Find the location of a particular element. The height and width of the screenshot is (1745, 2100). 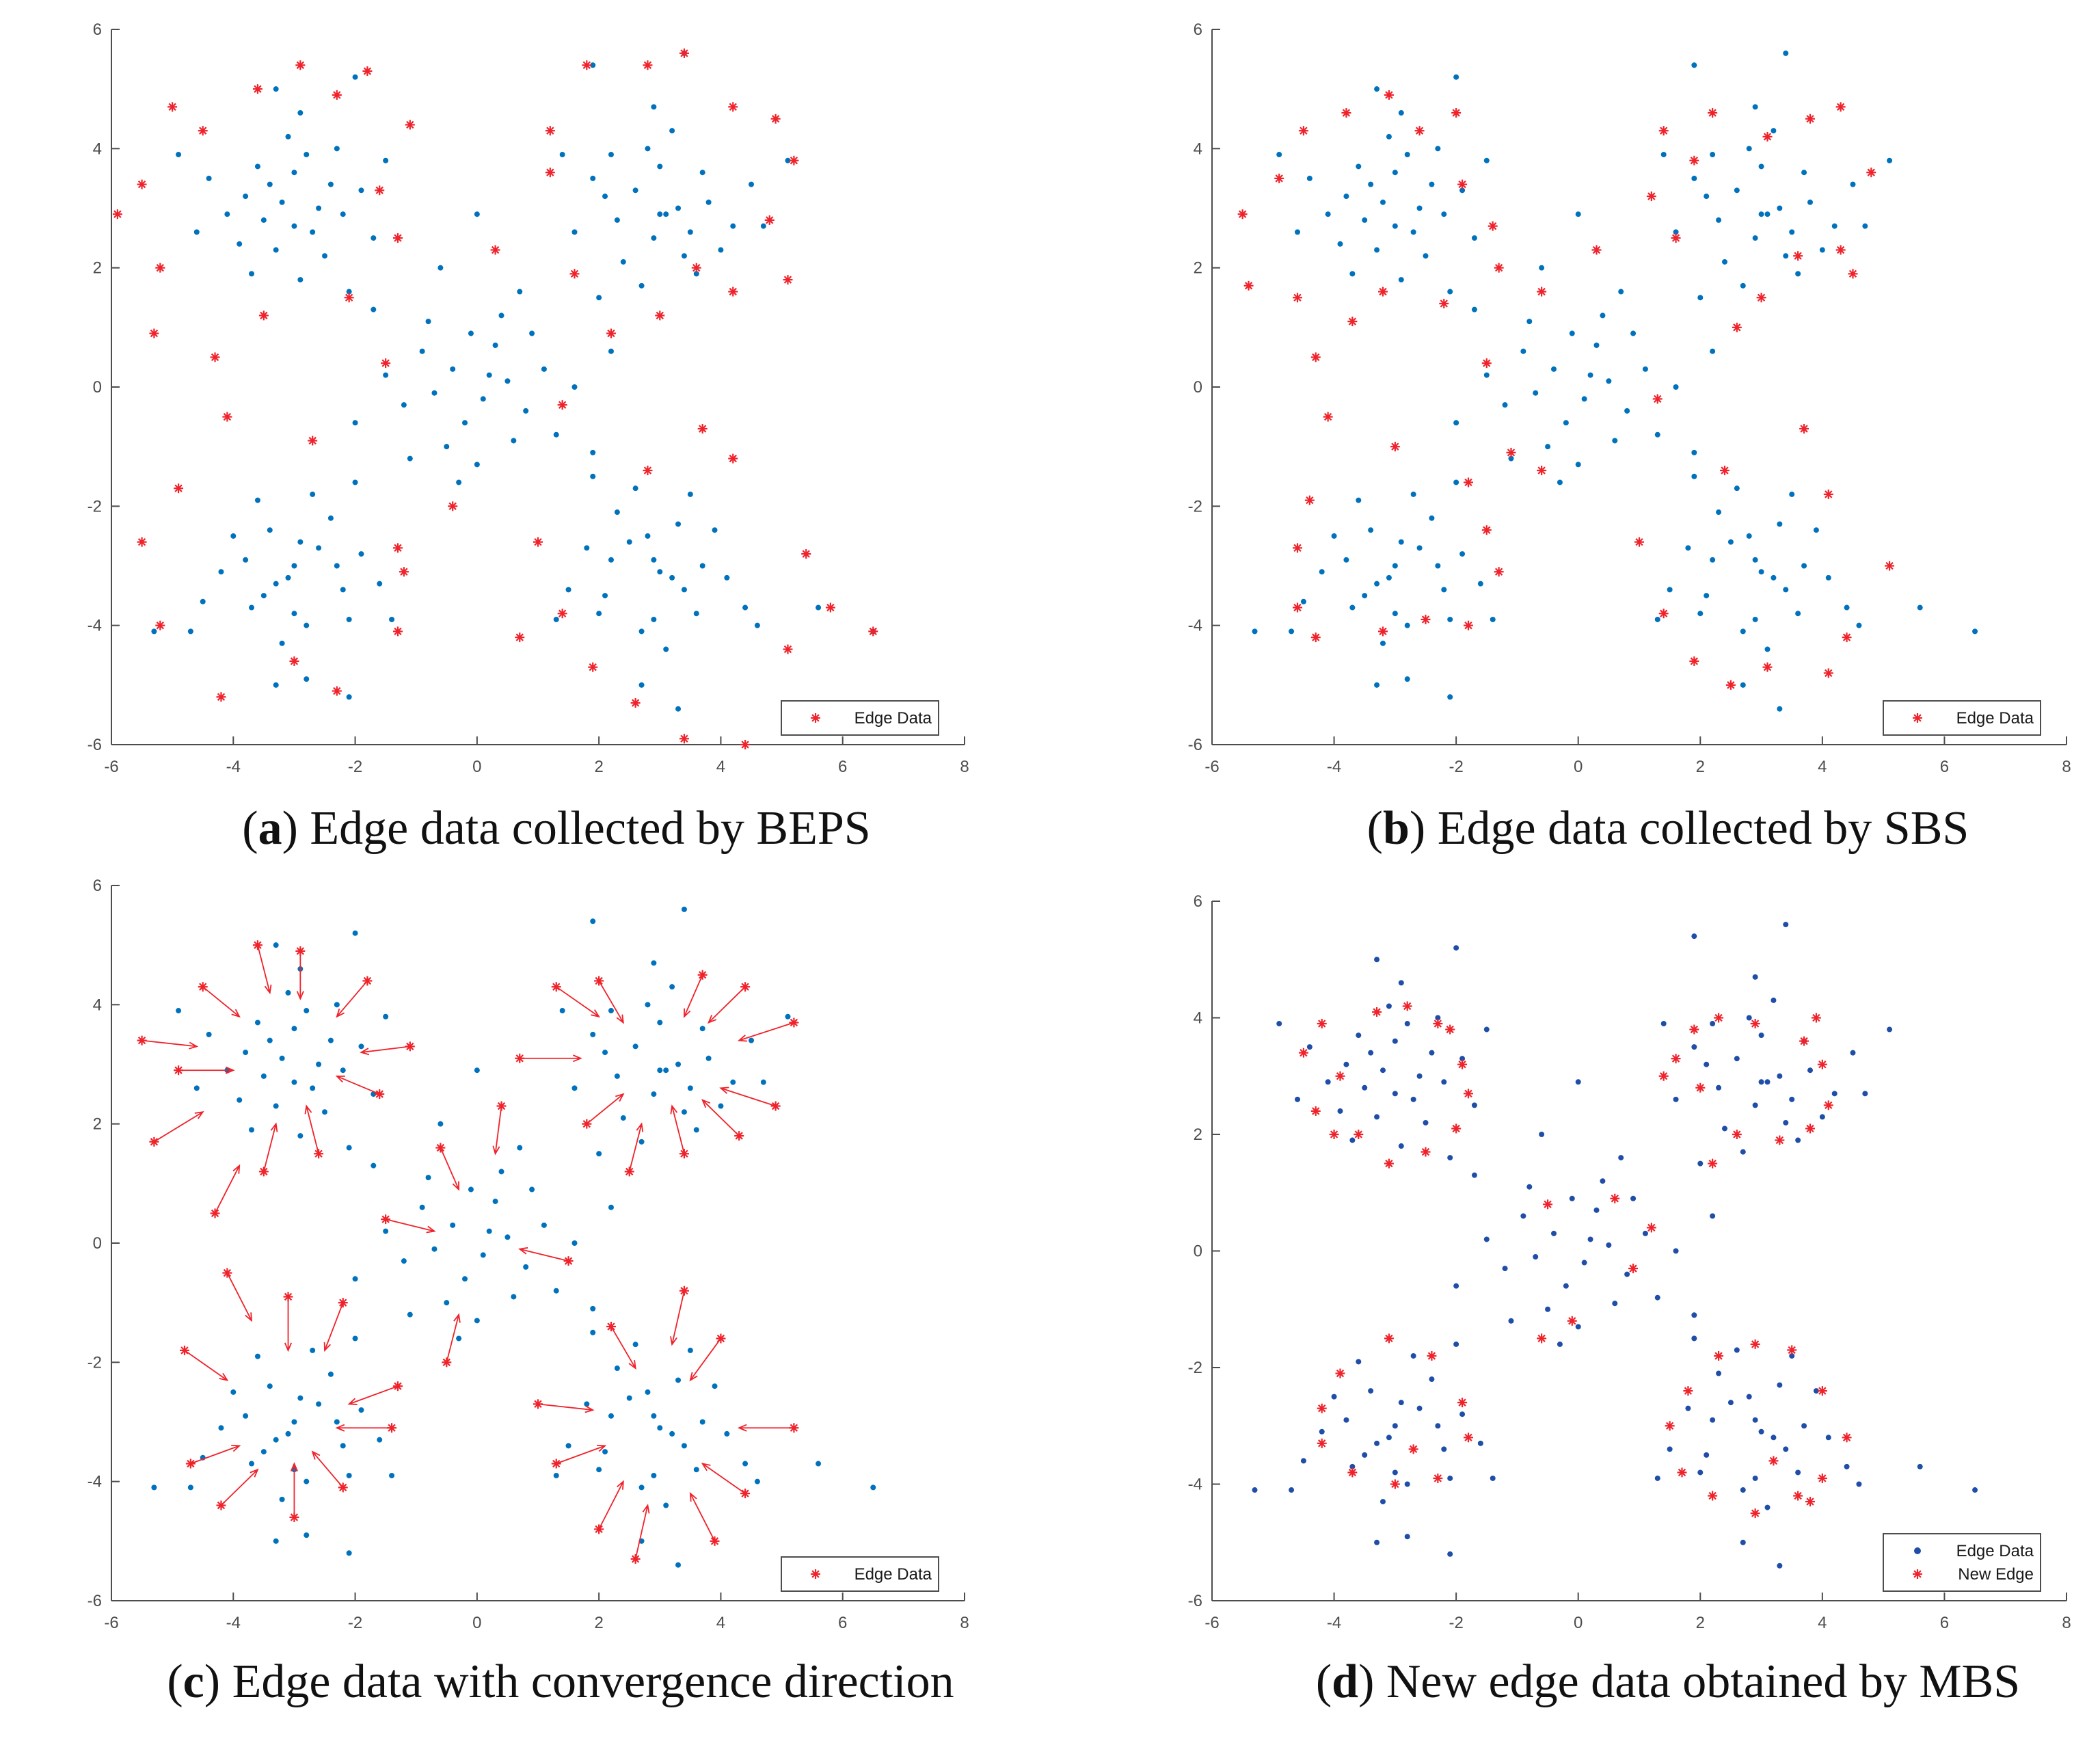

y-tick-label: 2 is located at coordinates (97, 1124).